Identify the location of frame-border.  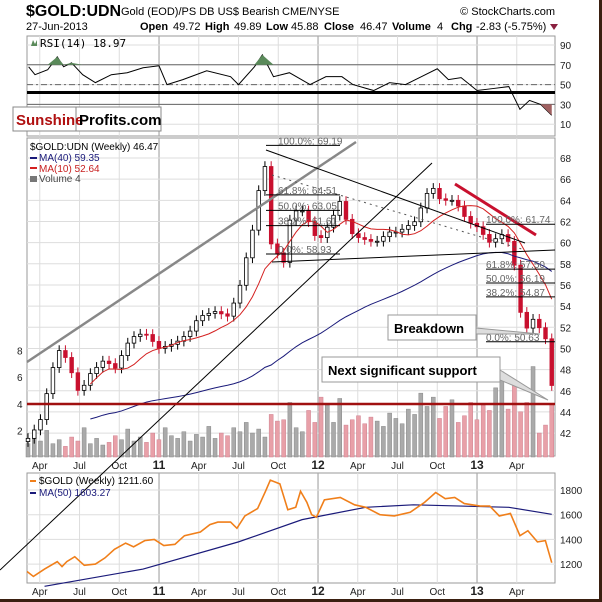
(600, 301).